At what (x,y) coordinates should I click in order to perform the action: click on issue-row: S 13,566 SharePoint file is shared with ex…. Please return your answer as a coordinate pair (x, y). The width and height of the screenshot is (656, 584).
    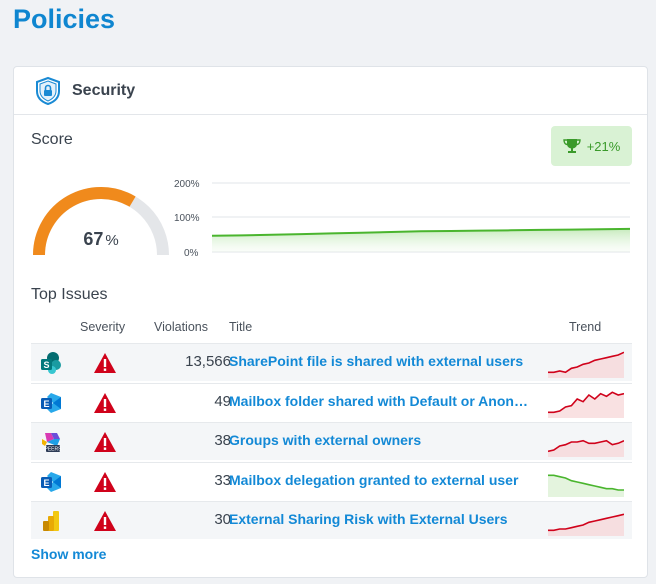
    Looking at the image, I should click on (331, 362).